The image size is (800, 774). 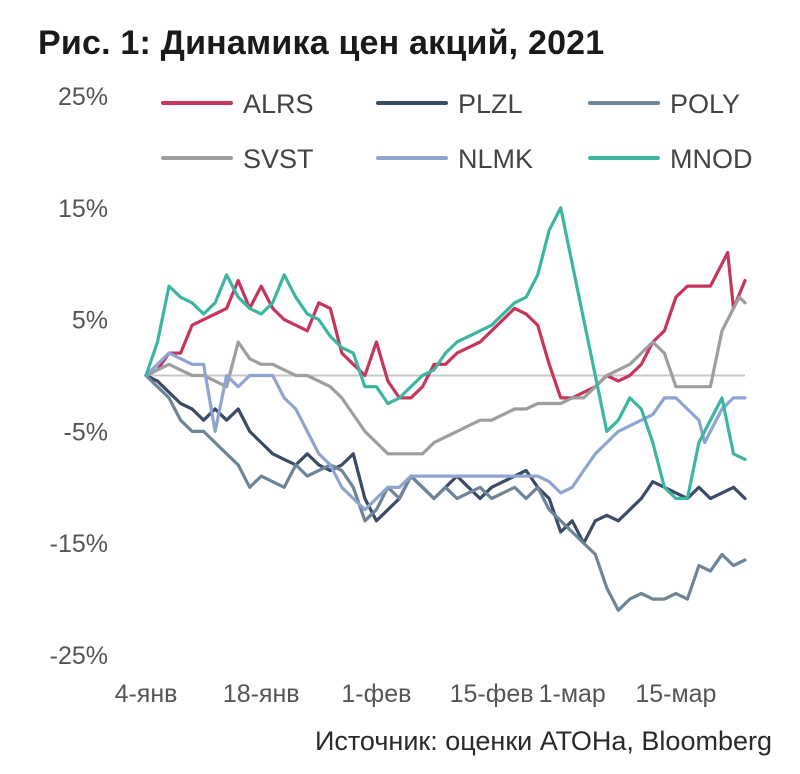 I want to click on x-tick-label: 1-мар, so click(x=572, y=694).